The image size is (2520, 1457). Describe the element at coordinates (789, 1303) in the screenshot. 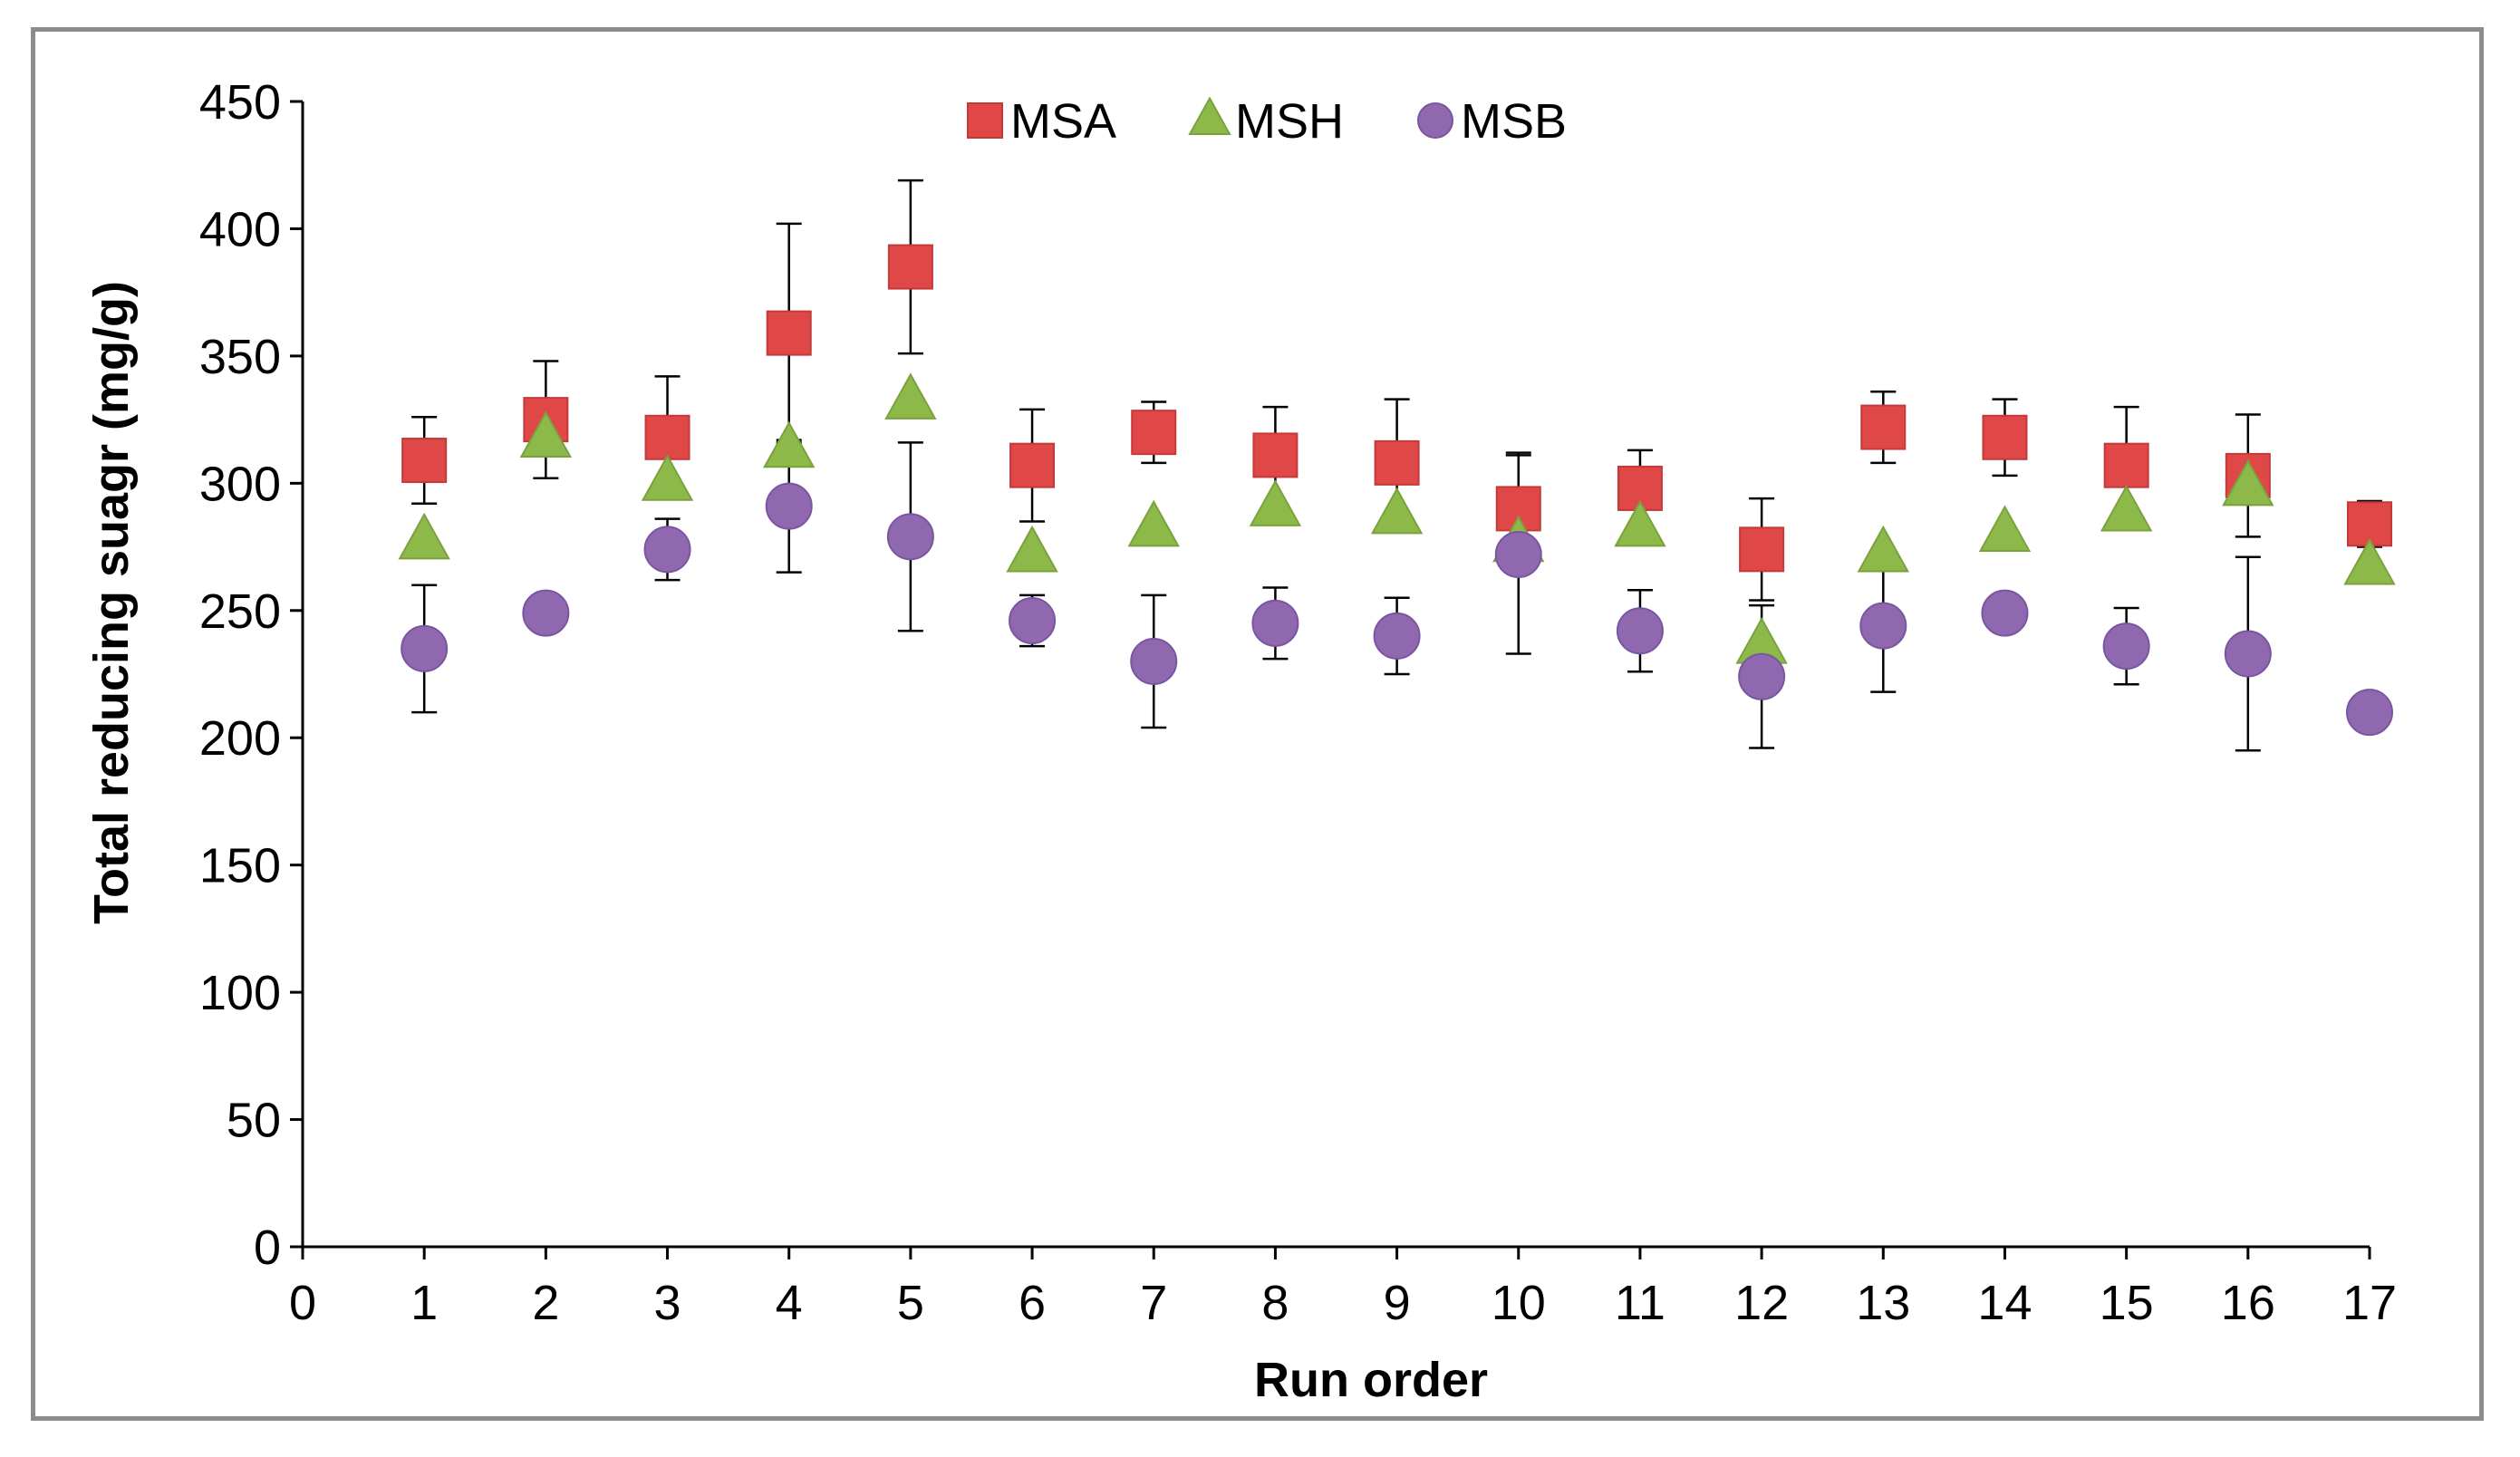

I see `x-tick-label: 4` at that location.